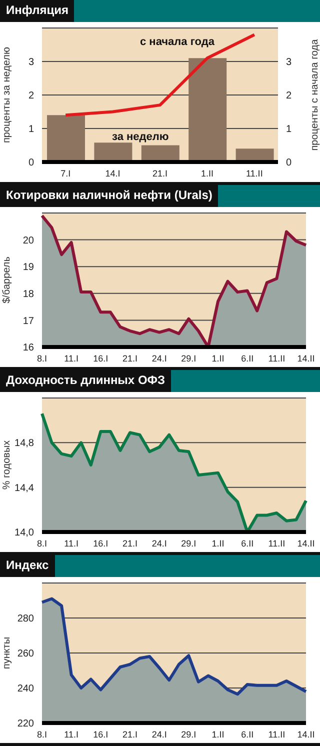 Image resolution: width=320 pixels, height=746 pixels. What do you see at coordinates (31, 163) in the screenshot?
I see `y-tick-label: 0` at bounding box center [31, 163].